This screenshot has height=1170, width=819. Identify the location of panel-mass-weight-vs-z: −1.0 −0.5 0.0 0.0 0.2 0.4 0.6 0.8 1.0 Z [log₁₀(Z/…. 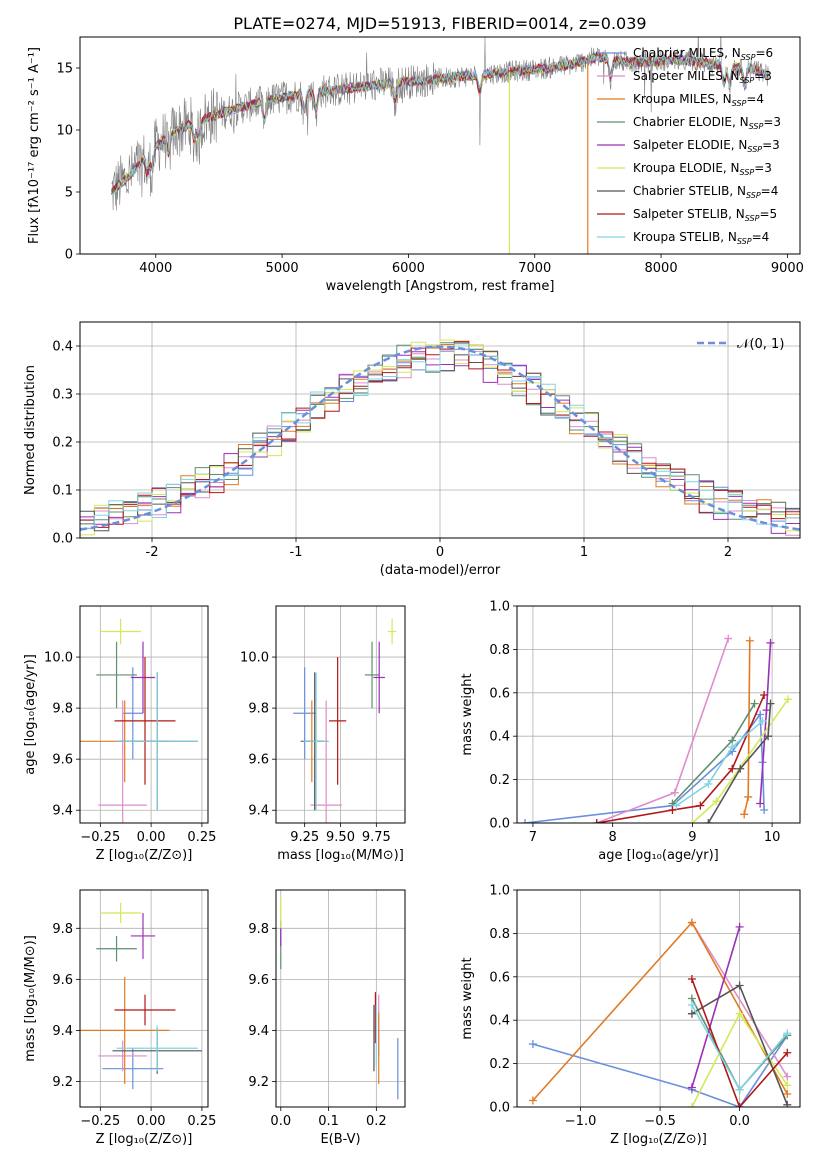
(630, 1015).